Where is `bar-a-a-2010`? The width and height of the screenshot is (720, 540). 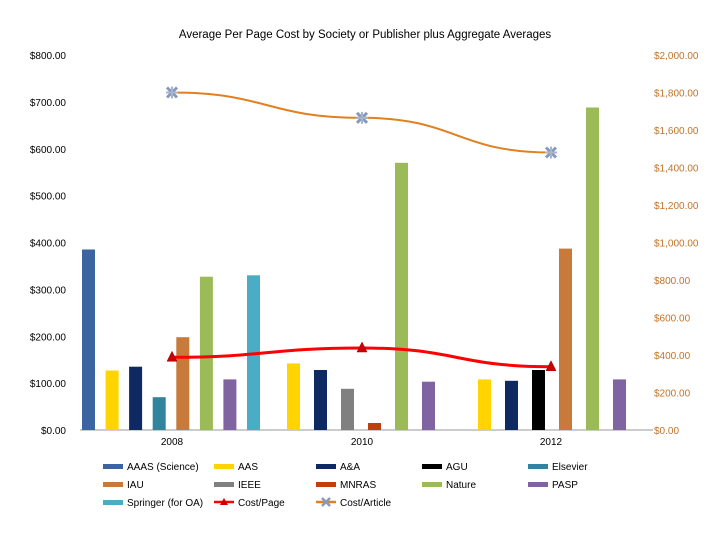
bar-a-a-2010 is located at coordinates (320, 400).